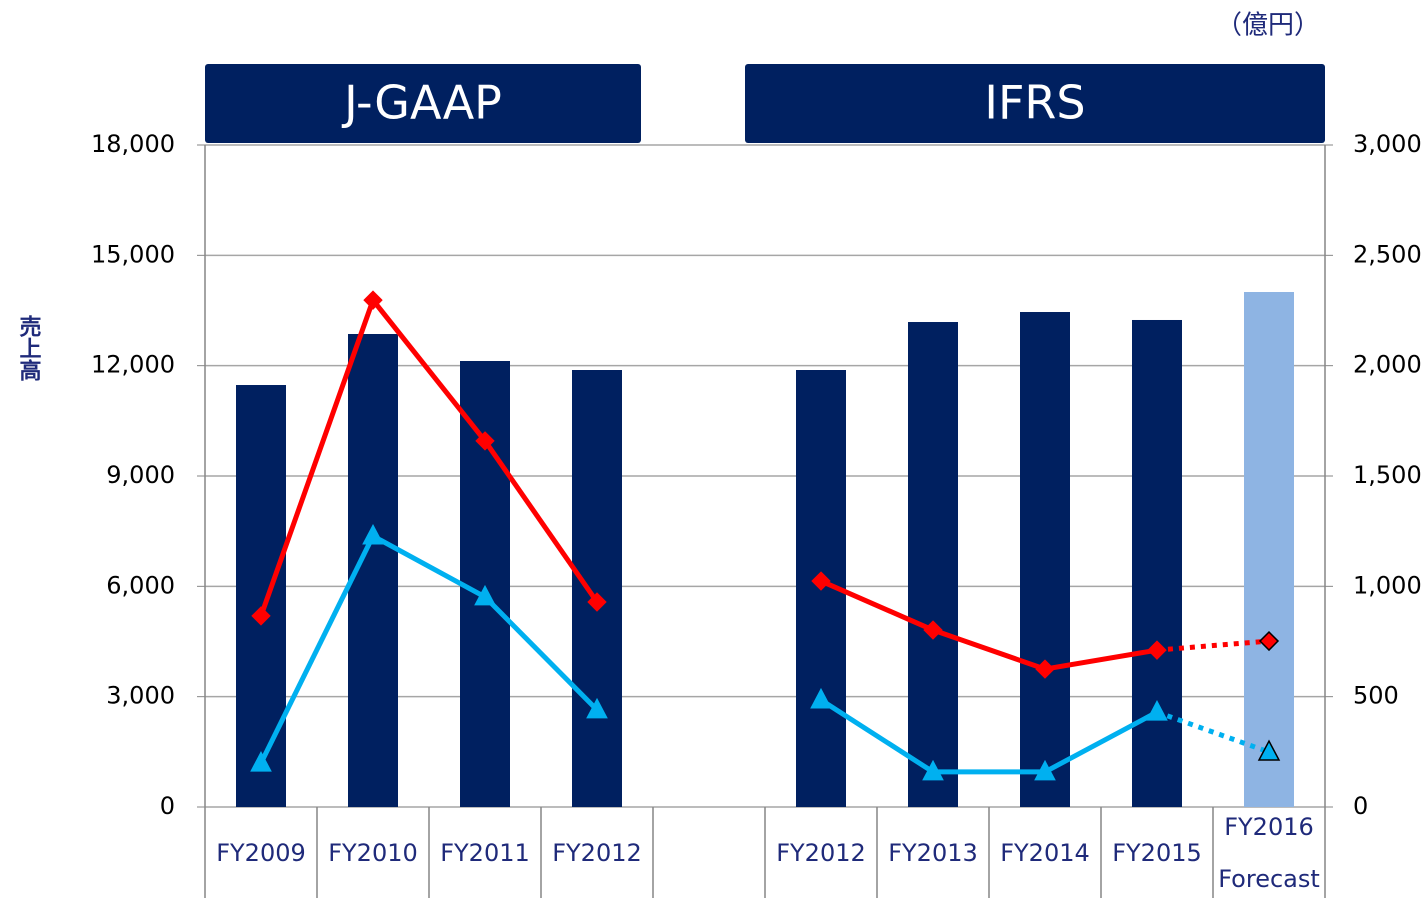 This screenshot has width=1428, height=898. Describe the element at coordinates (29, 347) in the screenshot. I see `y-axis-label: 売上高` at that location.